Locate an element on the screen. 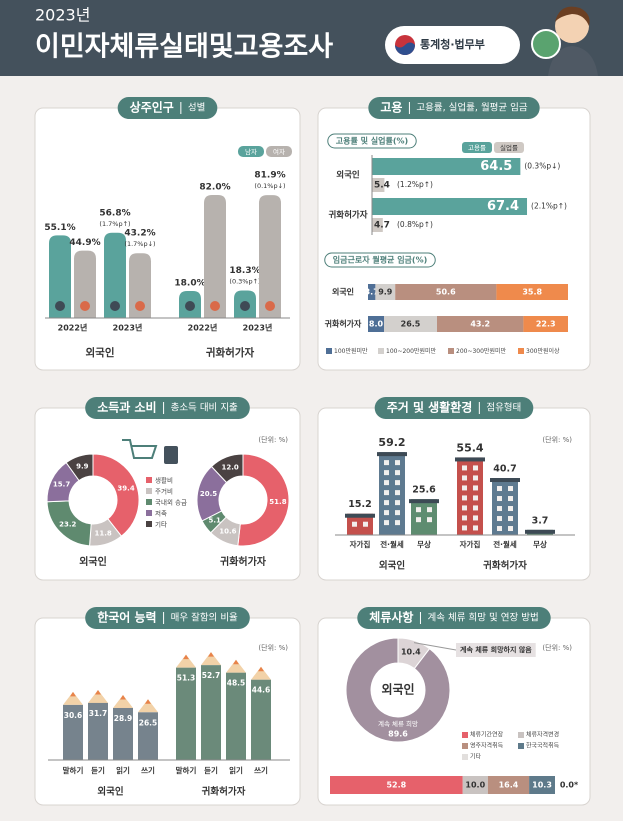  header-org: 통계청·법무부 is located at coordinates (452, 44).